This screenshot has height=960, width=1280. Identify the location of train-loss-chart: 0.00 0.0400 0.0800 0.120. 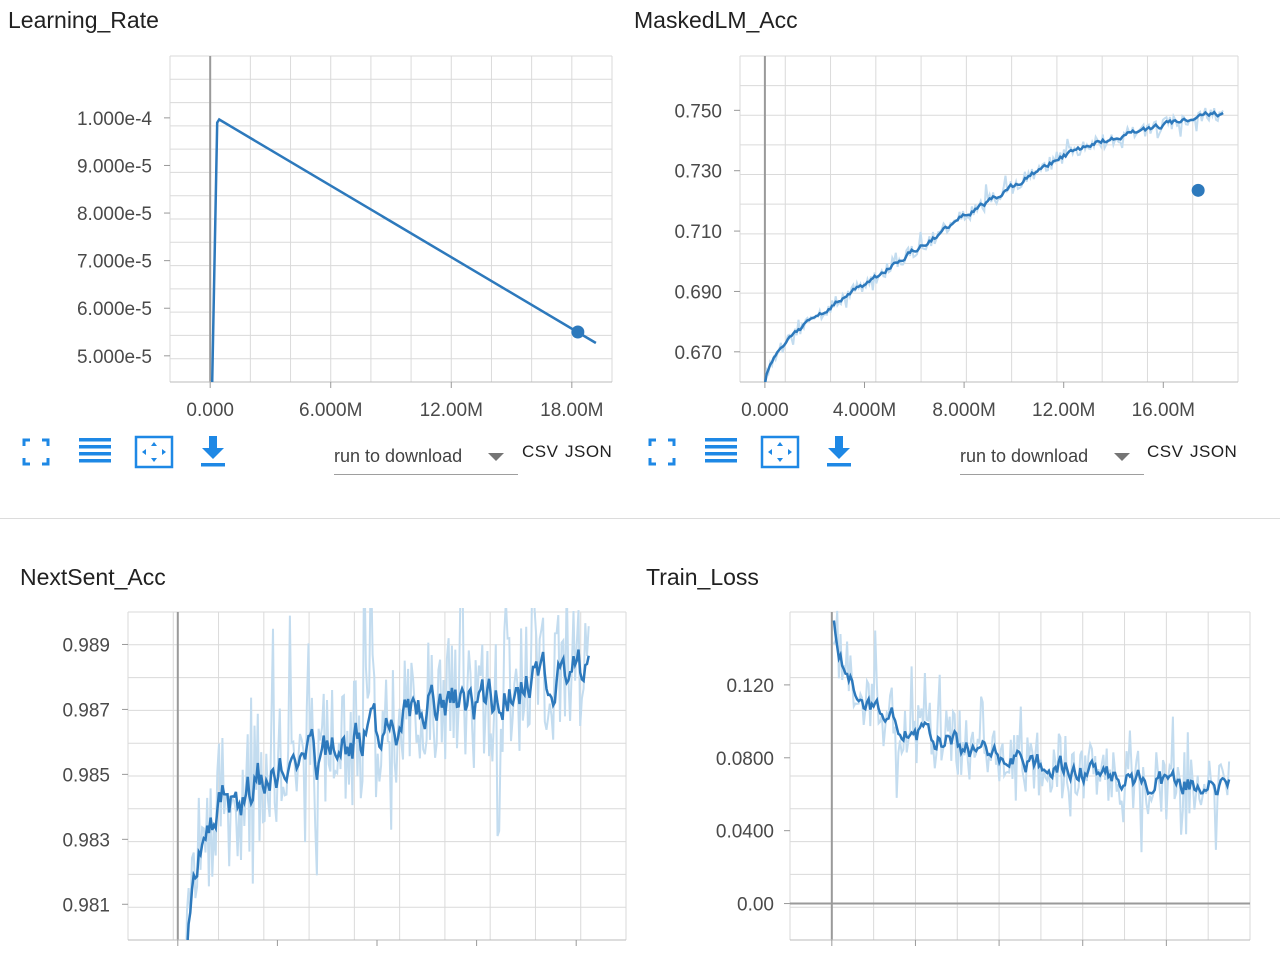
(983, 778).